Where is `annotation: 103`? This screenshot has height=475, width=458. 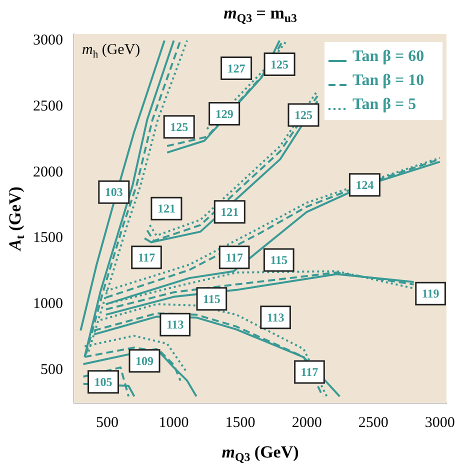 annotation: 103 is located at coordinates (113, 192).